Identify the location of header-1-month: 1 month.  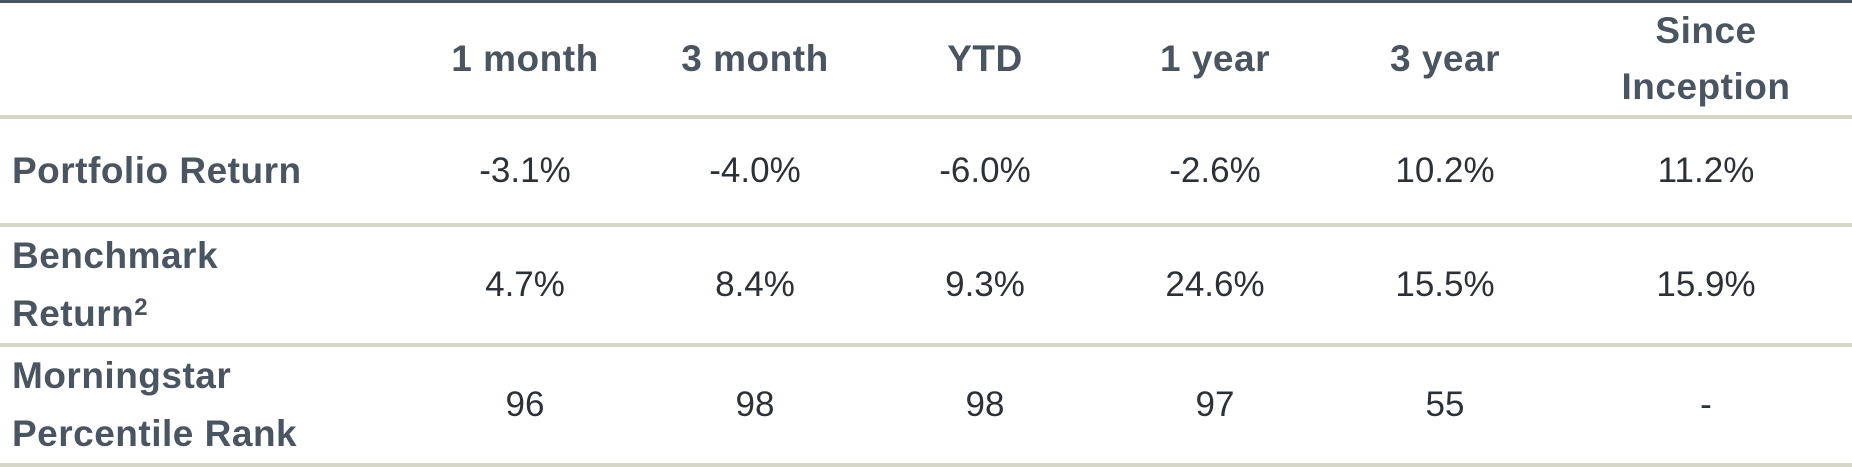
(525, 58).